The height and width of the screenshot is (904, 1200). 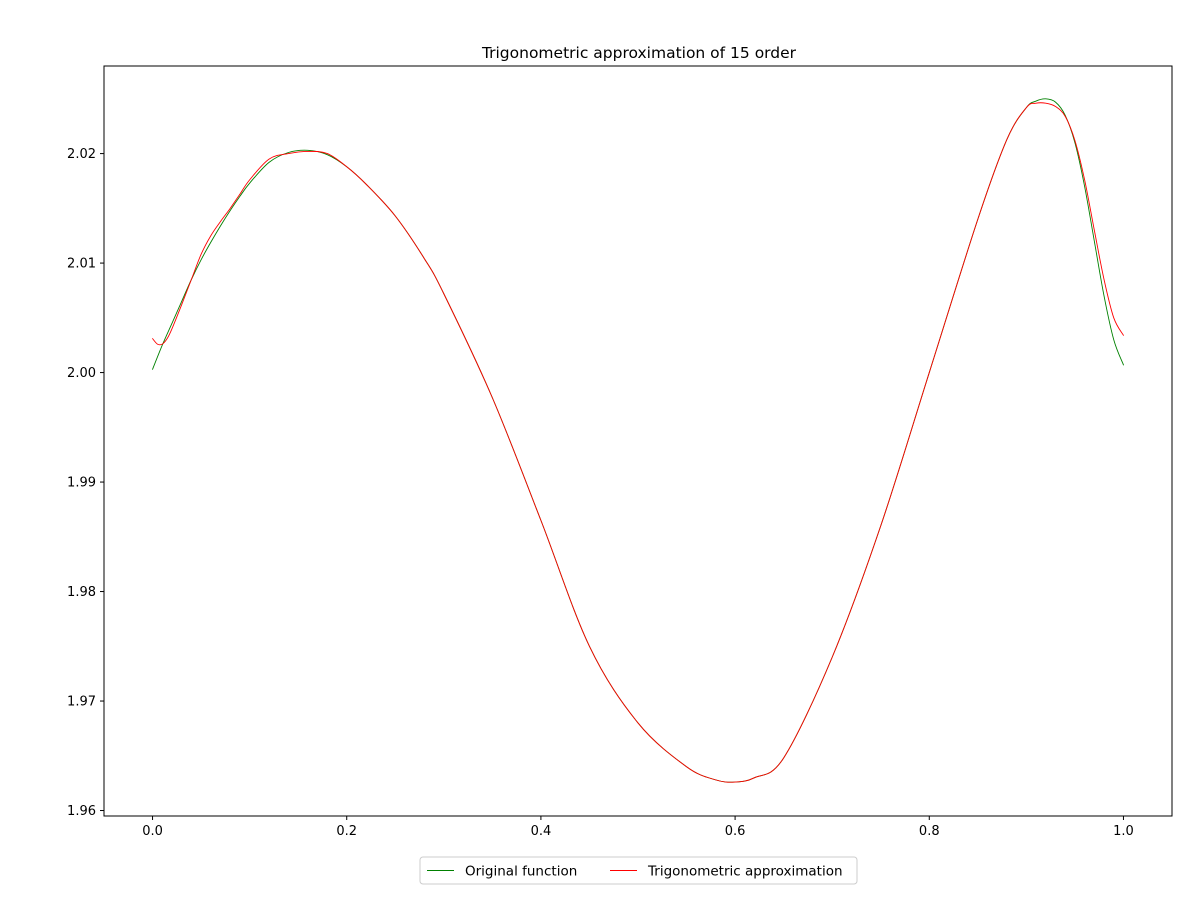 I want to click on y-tick-label: 2.02, so click(x=81, y=154).